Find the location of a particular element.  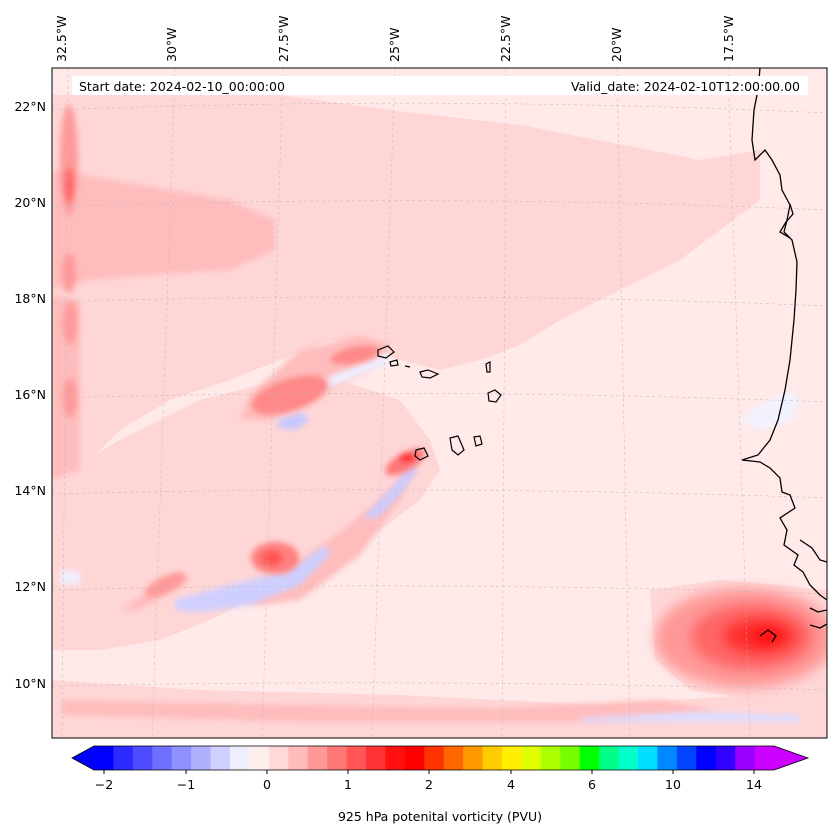

latitude-labels: 22°N 20°N 18°N 16°N 14°N 12°N 10°N is located at coordinates (30, 395).